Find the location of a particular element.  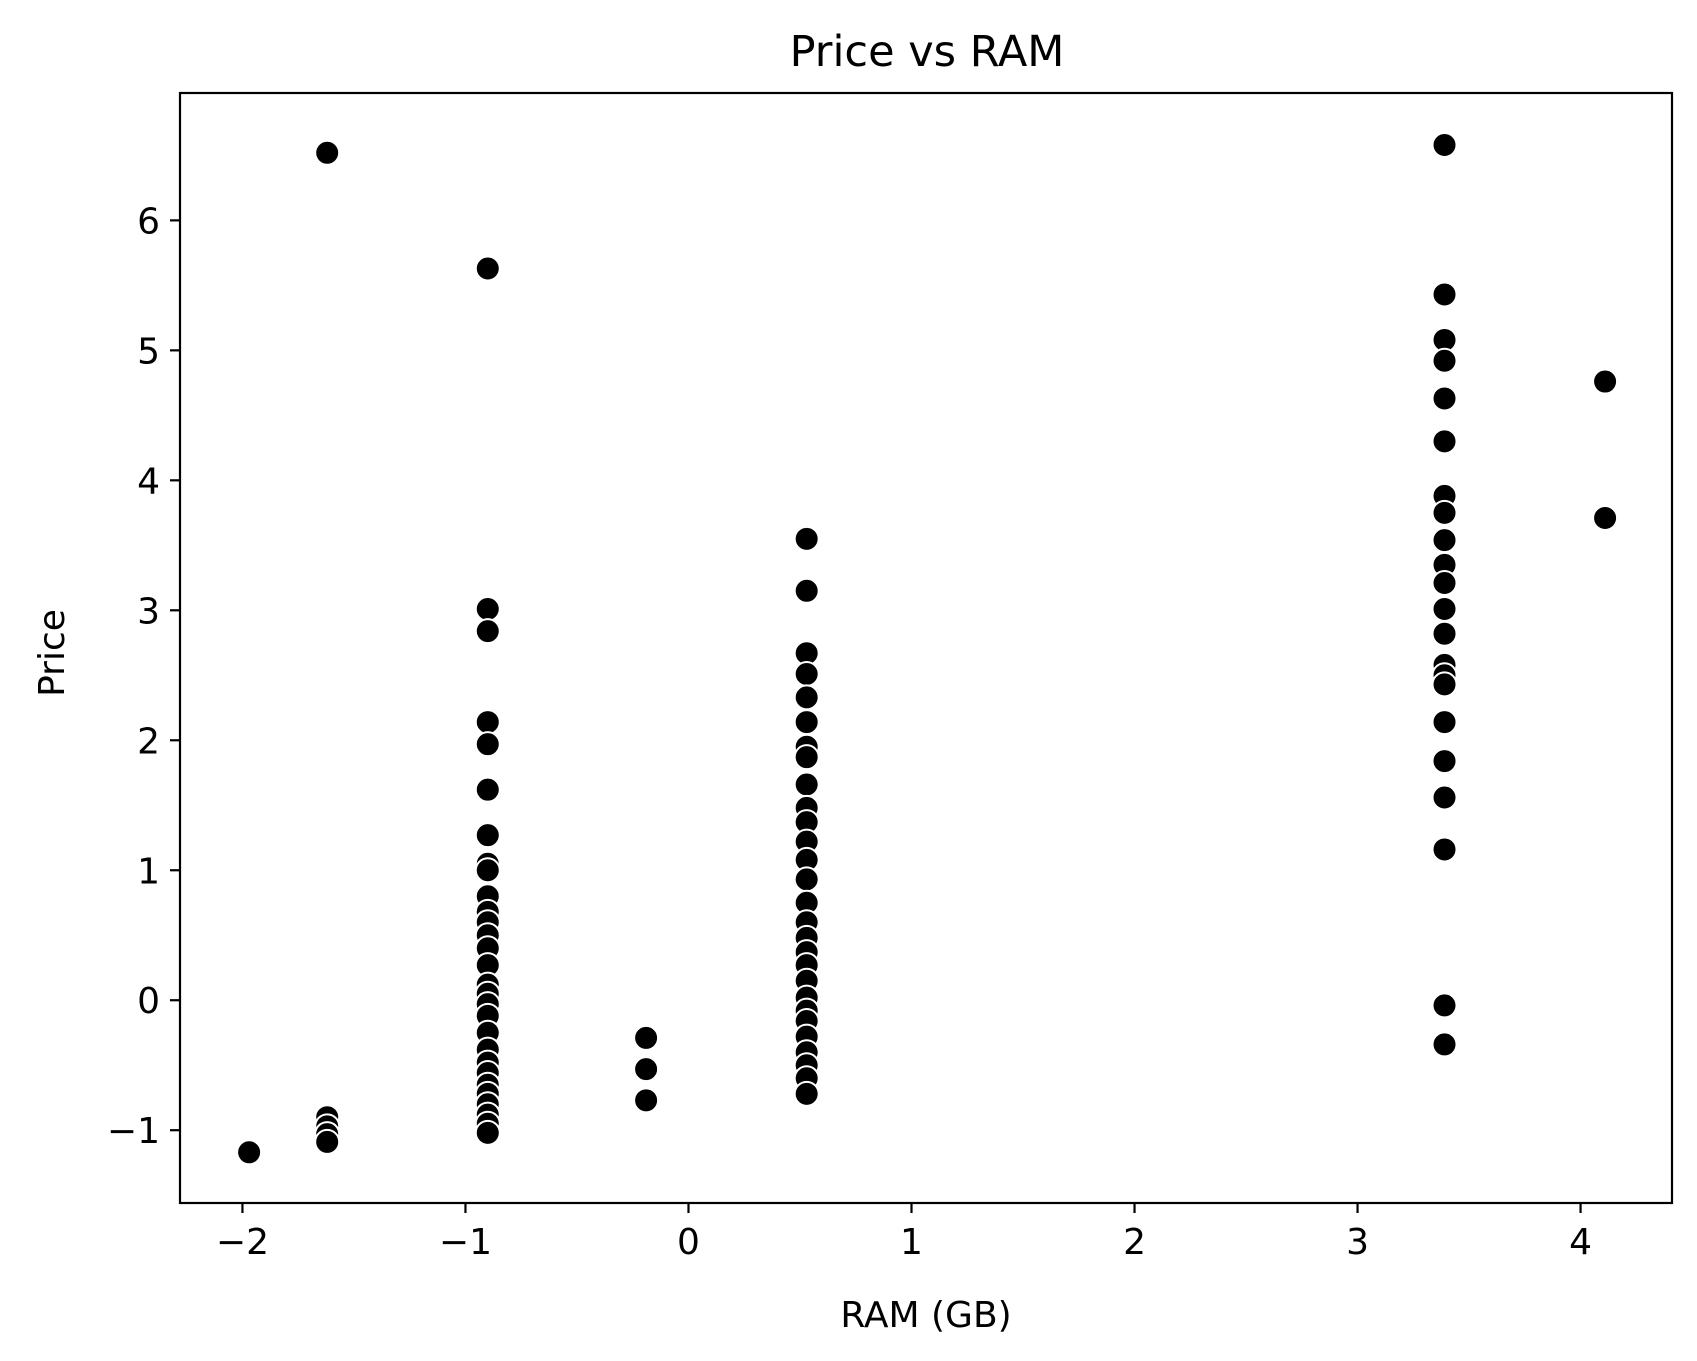

x-tick-label: −2 is located at coordinates (242, 1242).